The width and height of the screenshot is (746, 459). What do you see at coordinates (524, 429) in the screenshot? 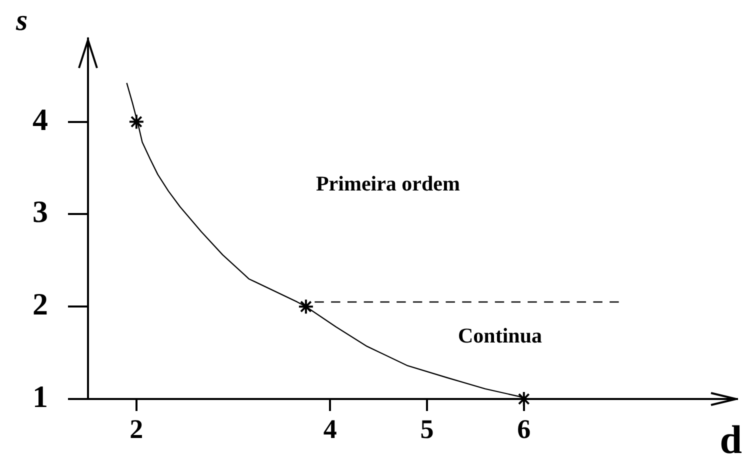
I see `x-tick-label: 6` at bounding box center [524, 429].